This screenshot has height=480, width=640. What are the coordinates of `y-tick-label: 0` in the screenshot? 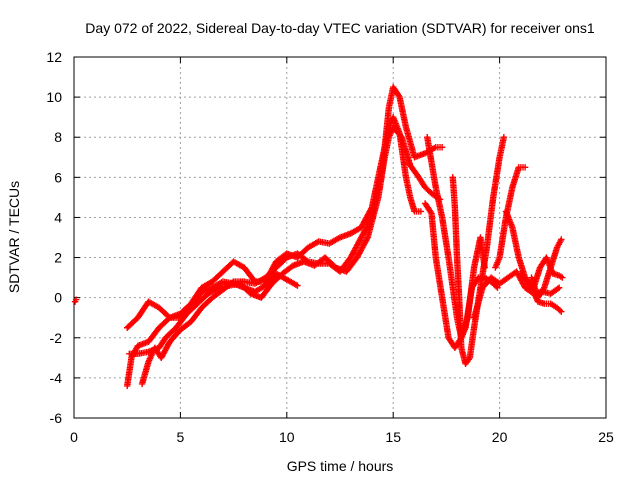 It's located at (58, 298).